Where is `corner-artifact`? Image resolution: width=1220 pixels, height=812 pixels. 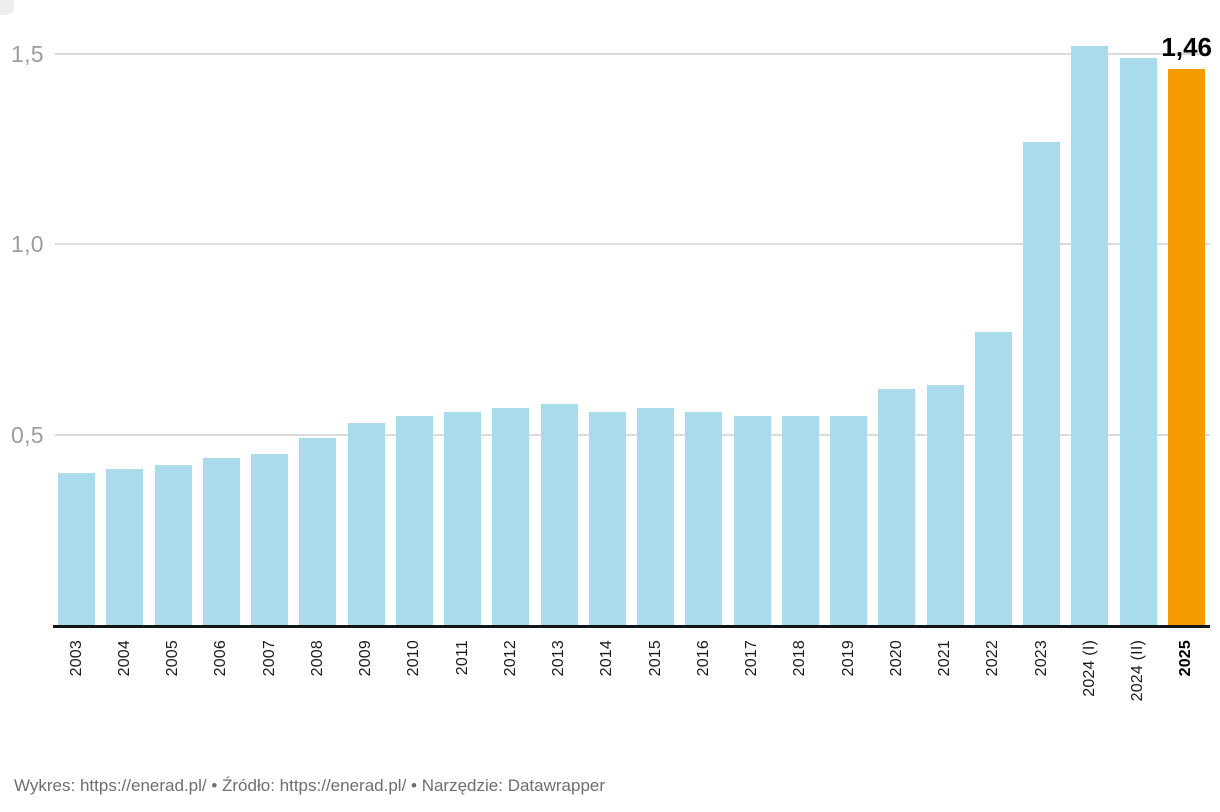
corner-artifact is located at coordinates (7, 7).